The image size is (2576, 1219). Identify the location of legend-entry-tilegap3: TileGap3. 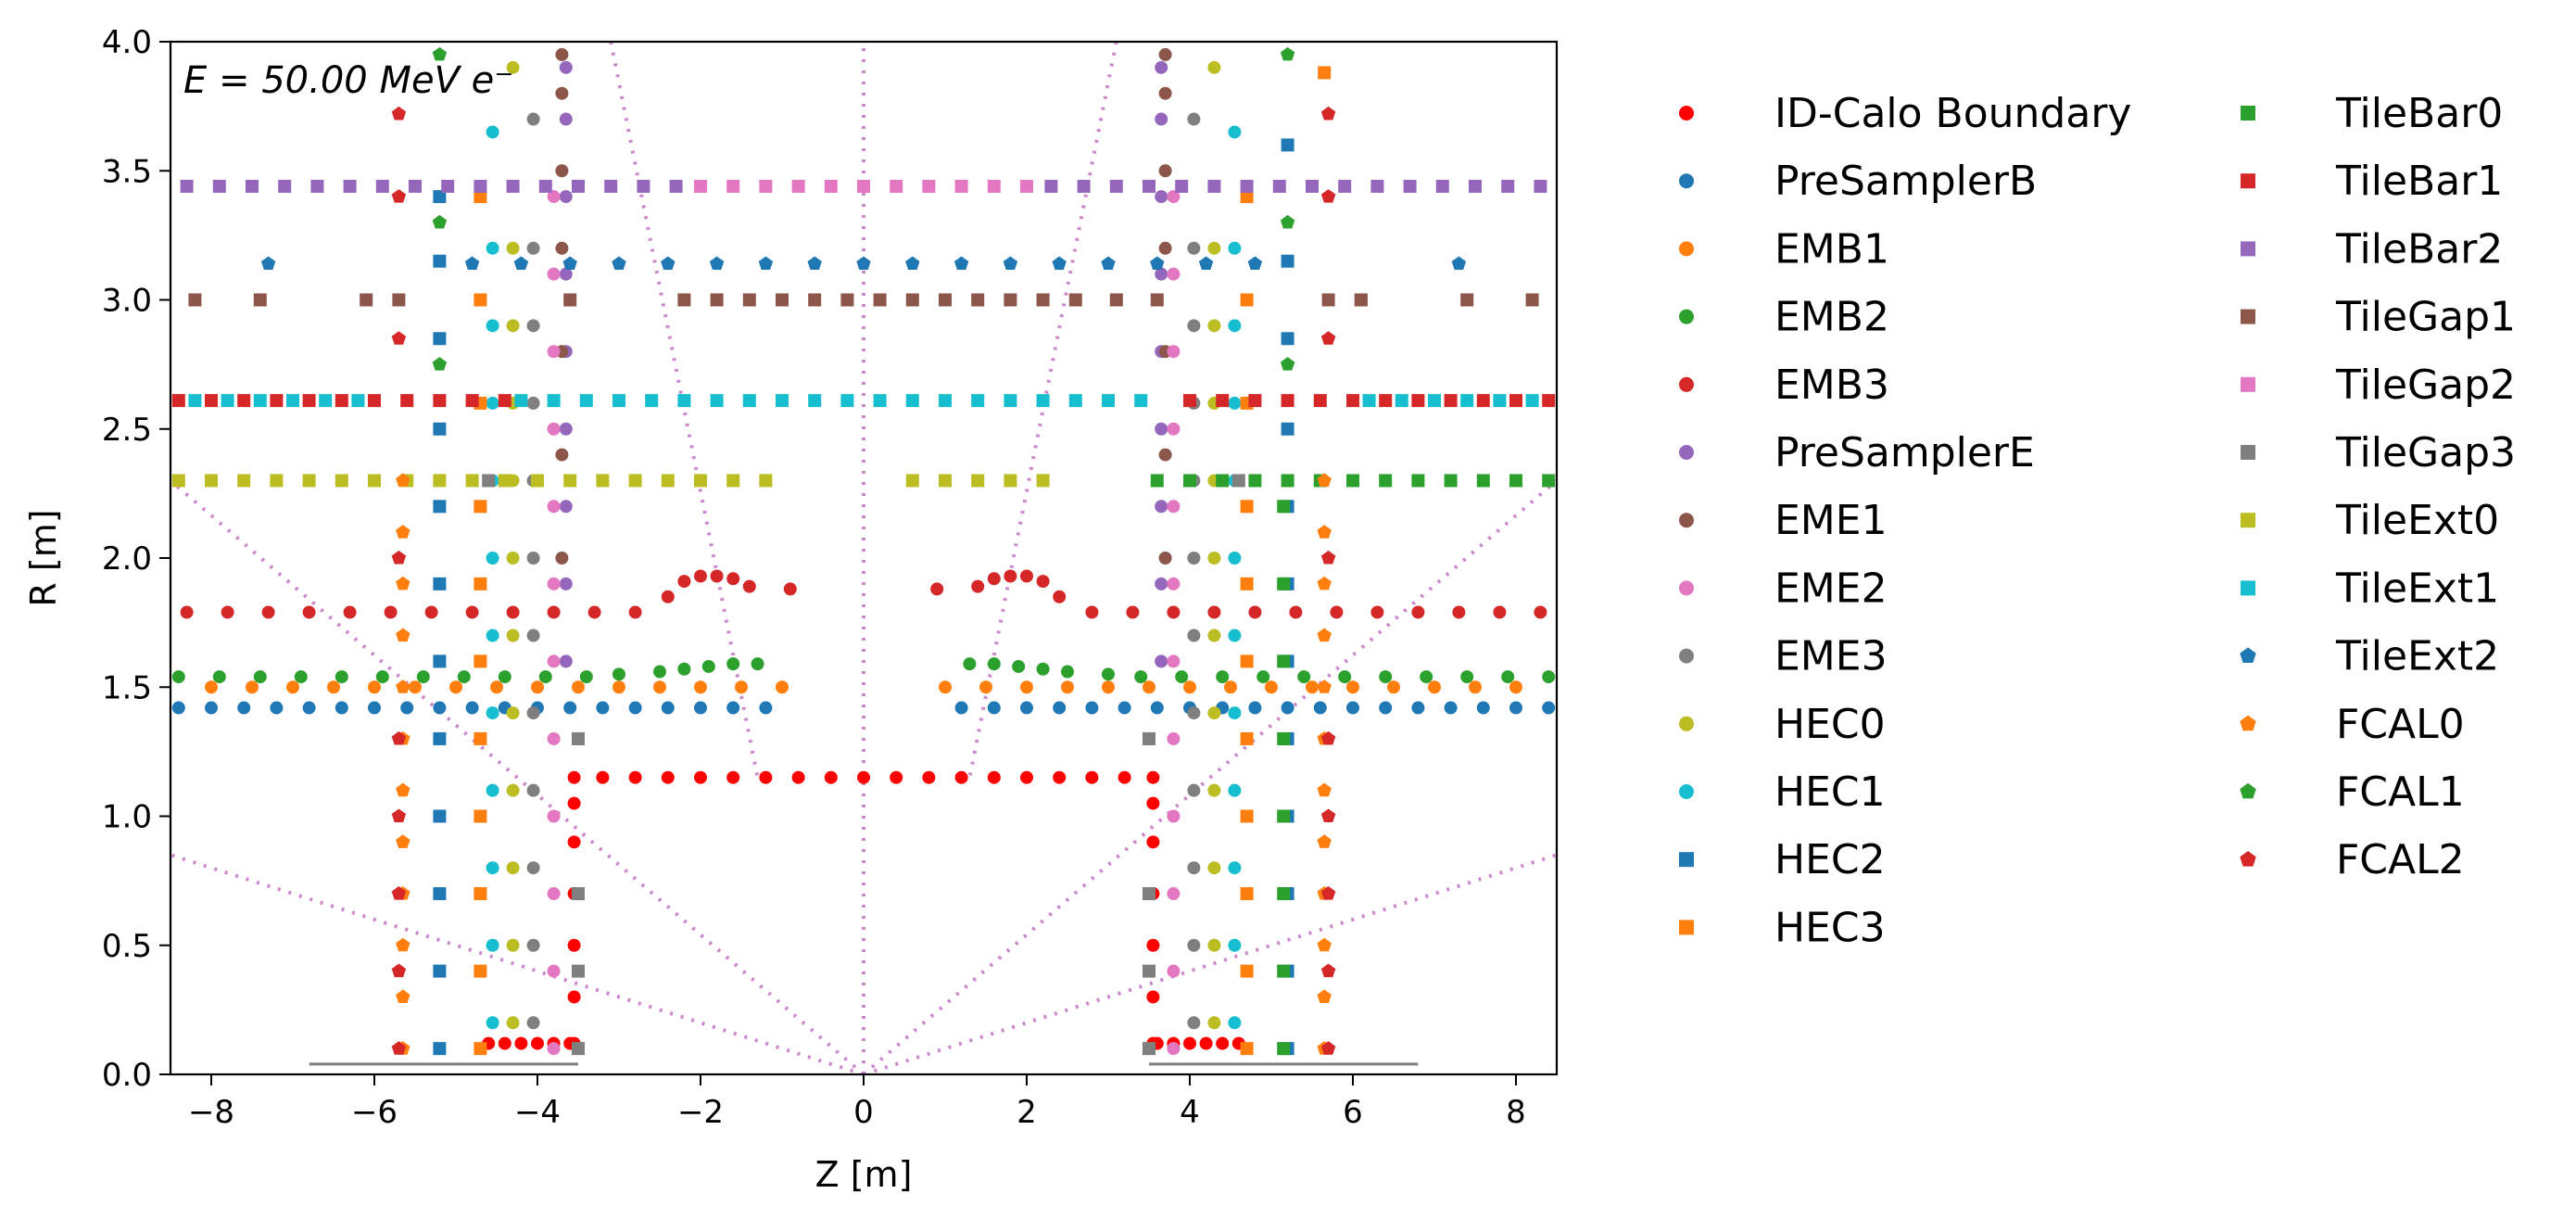
(2378, 453).